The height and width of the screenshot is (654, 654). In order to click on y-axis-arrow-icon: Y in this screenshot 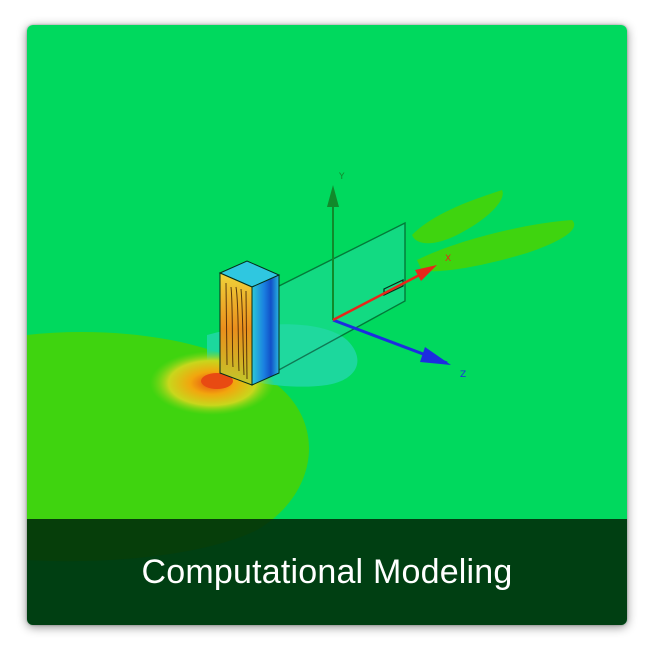, I will do `click(336, 246)`.